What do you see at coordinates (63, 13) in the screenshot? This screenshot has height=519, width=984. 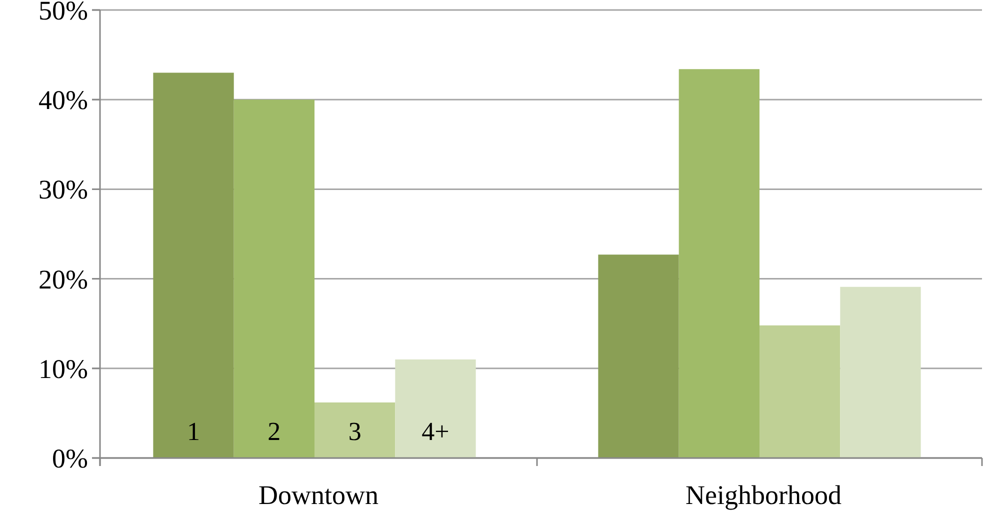 I see `y-tick-label: 50%` at bounding box center [63, 13].